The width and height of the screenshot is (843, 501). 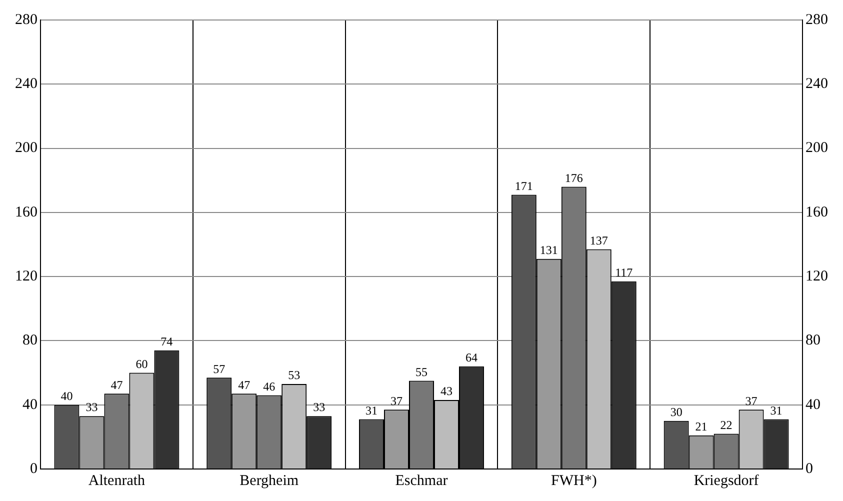 What do you see at coordinates (117, 480) in the screenshot?
I see `x-tick-label: Altenrath` at bounding box center [117, 480].